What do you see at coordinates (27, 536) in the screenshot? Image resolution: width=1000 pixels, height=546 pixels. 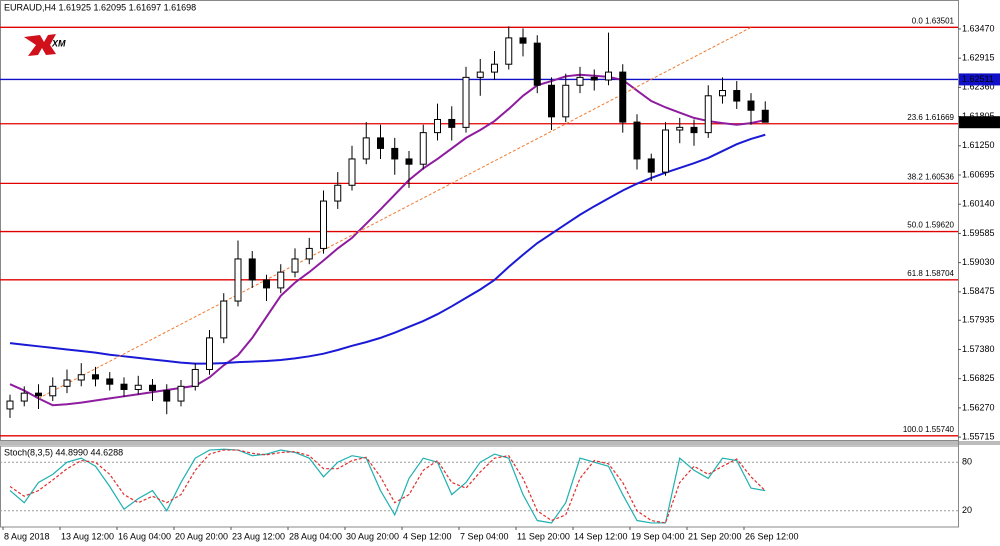 I see `x-tick-label: 8 Aug 2018` at bounding box center [27, 536].